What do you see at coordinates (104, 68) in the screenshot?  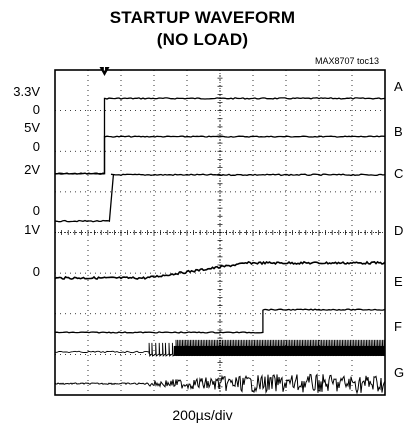 I see `trigger-marker-label: T` at bounding box center [104, 68].